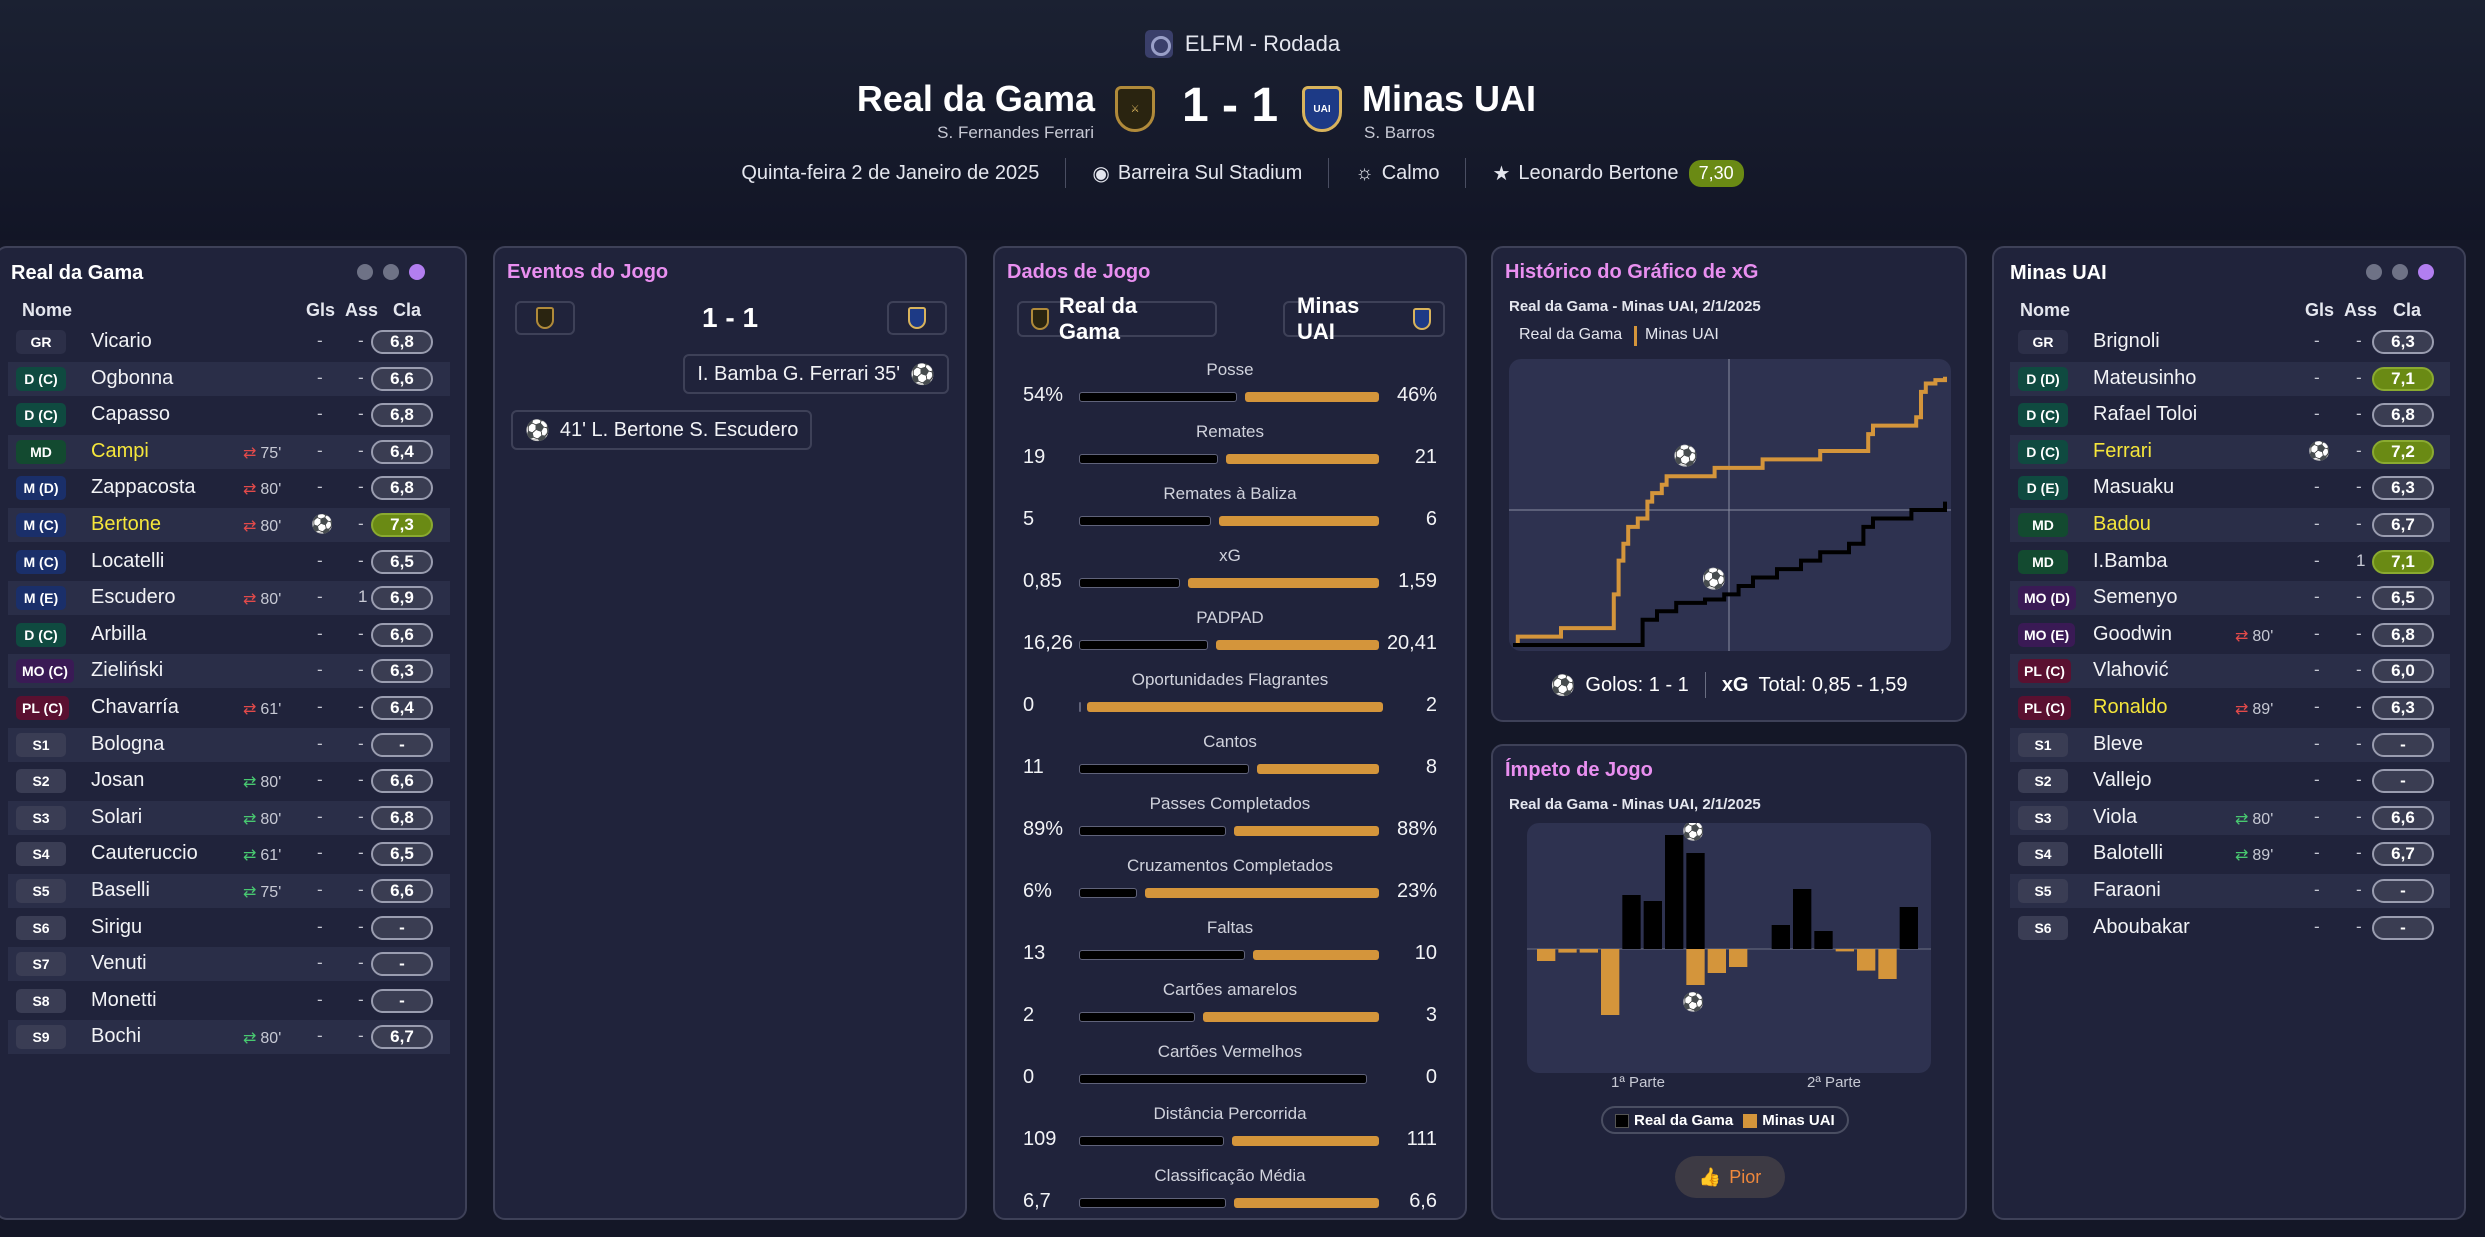  I want to click on player-name: Faraoni, so click(2127, 890).